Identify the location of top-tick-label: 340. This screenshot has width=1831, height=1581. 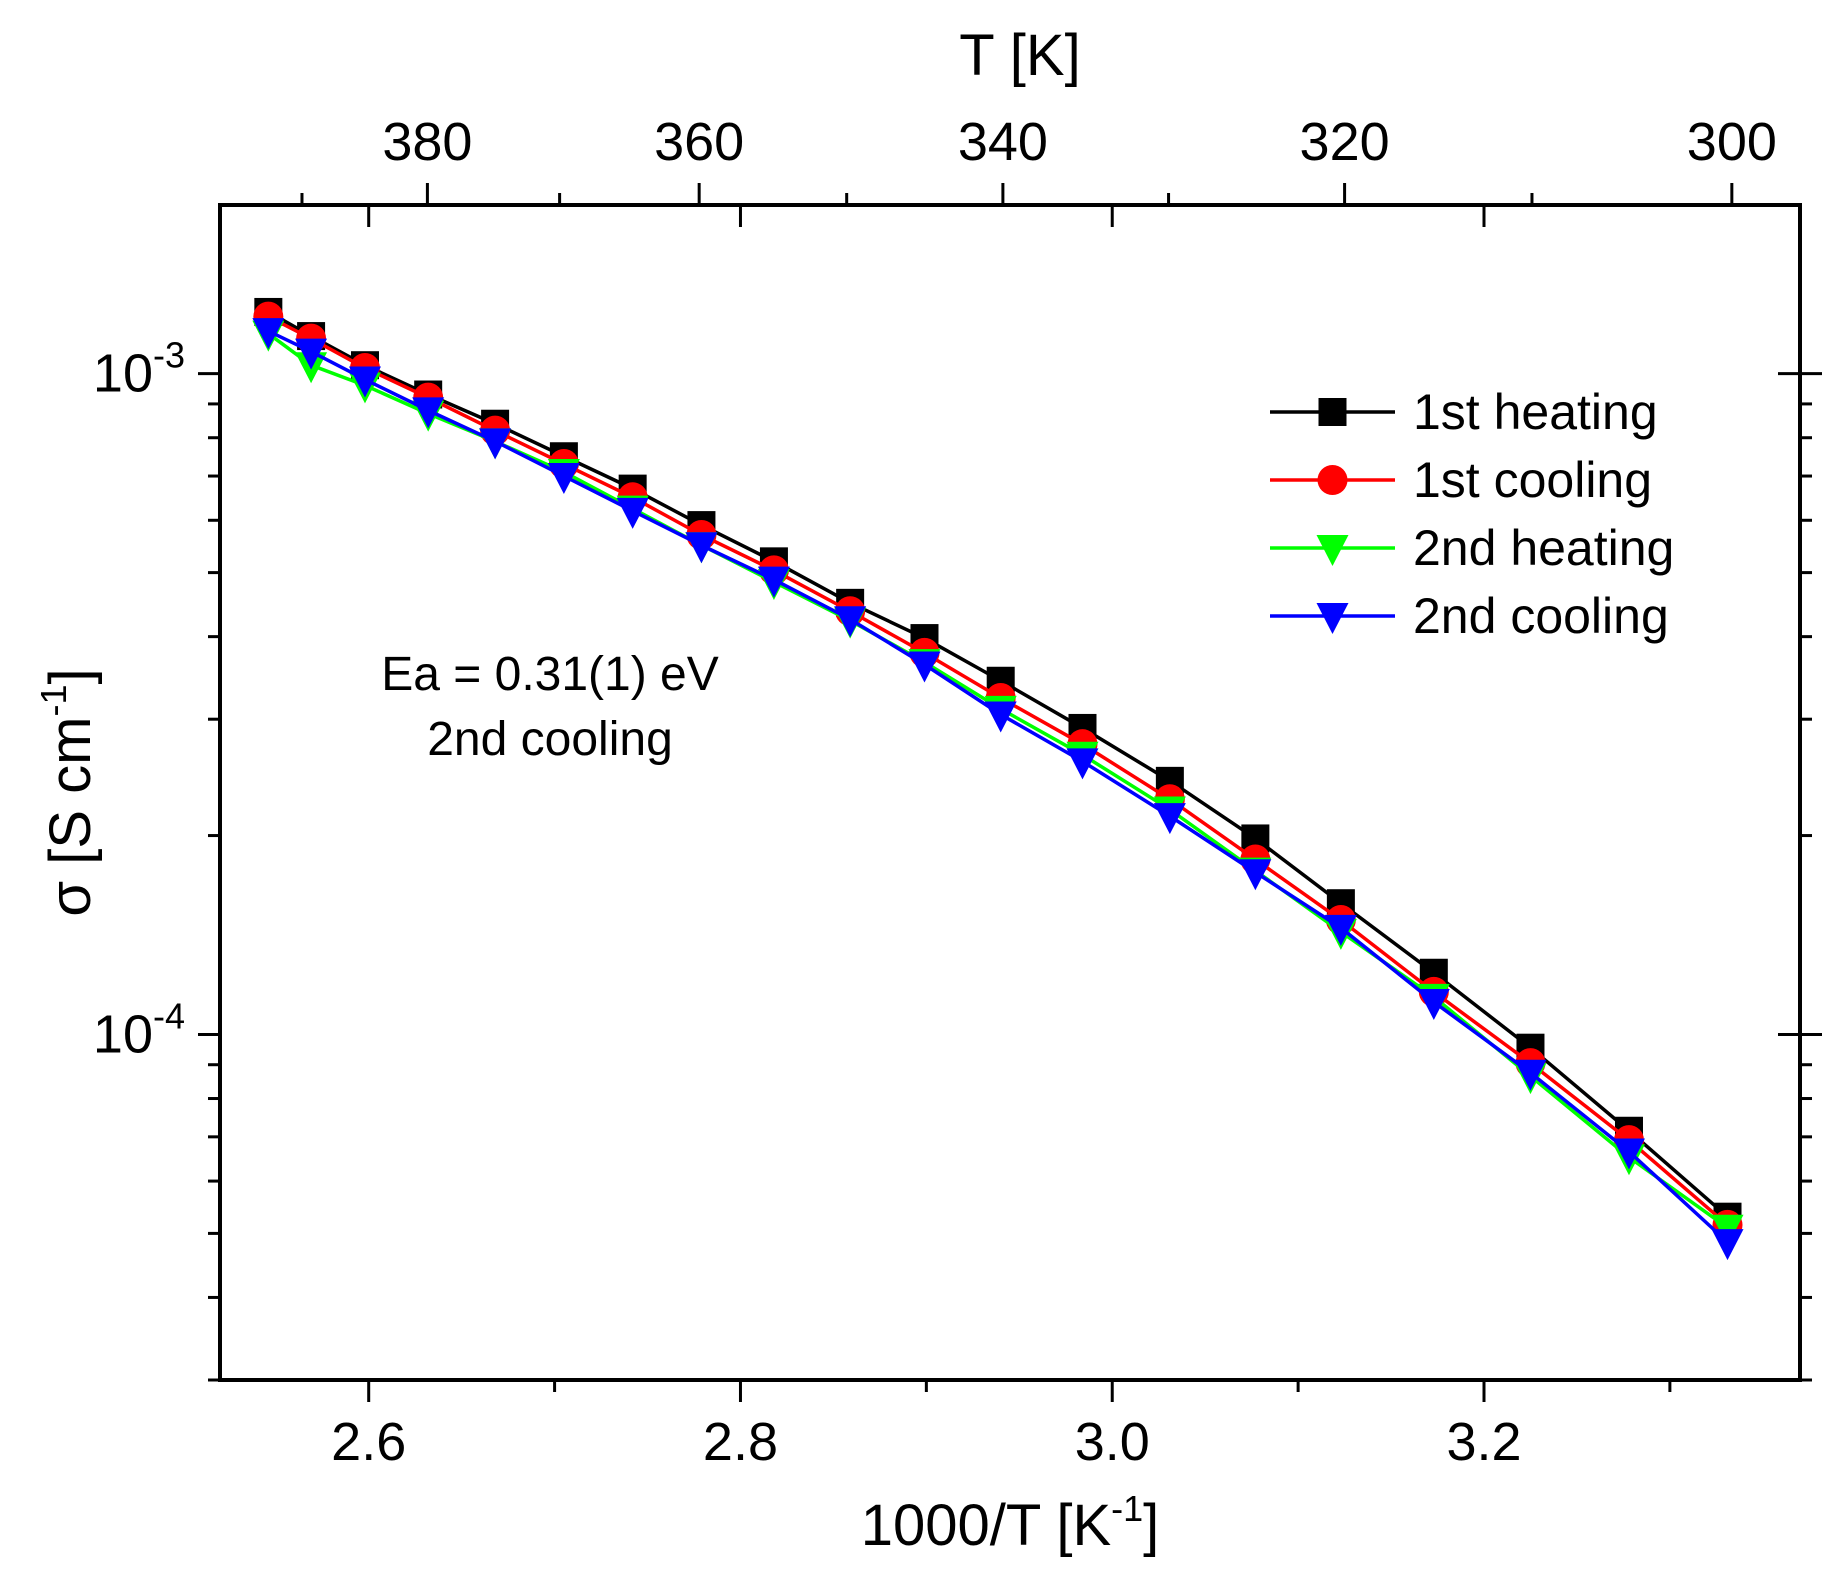
(1003, 142).